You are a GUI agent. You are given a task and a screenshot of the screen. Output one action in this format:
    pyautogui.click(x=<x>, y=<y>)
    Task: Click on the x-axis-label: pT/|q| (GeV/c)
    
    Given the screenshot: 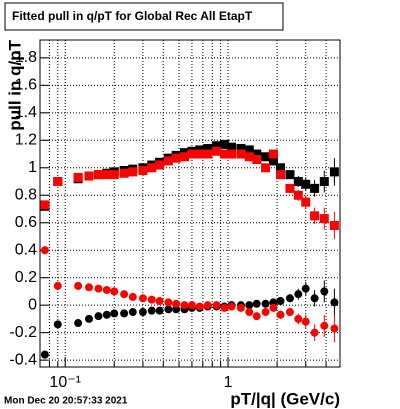 What is the action you would take?
    pyautogui.click(x=285, y=398)
    